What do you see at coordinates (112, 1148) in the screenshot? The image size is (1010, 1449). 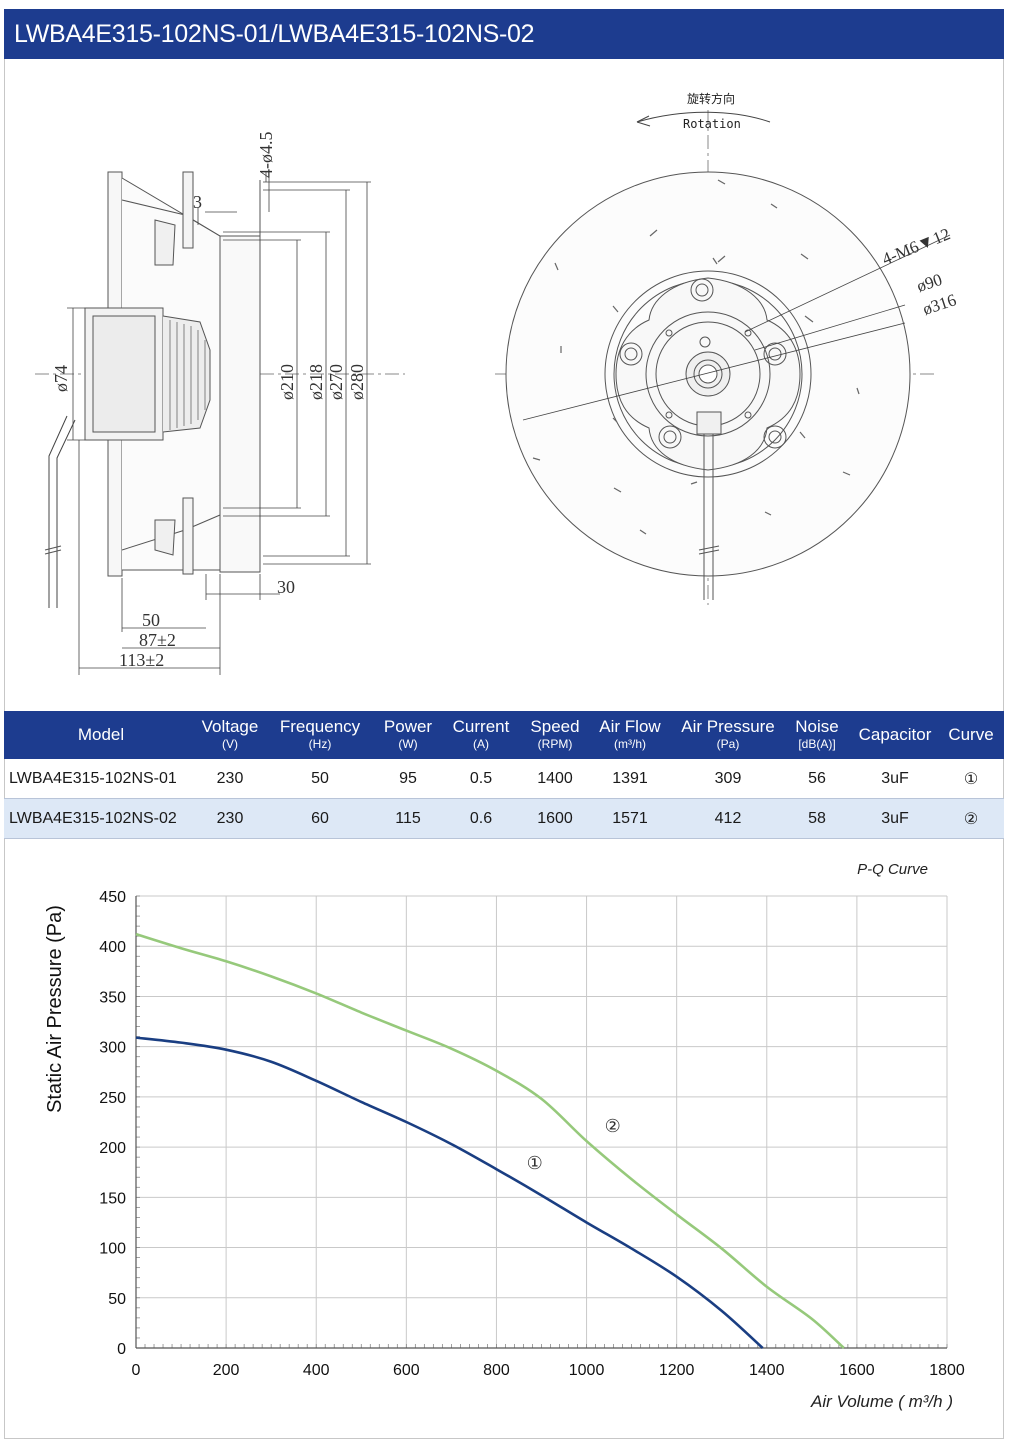 I see `y-tick-label: 200` at bounding box center [112, 1148].